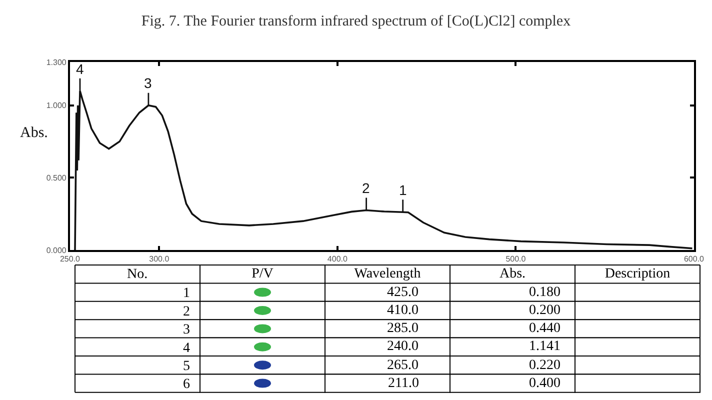 The image size is (712, 400). Describe the element at coordinates (402, 328) in the screenshot. I see `data-label: 285.0` at that location.